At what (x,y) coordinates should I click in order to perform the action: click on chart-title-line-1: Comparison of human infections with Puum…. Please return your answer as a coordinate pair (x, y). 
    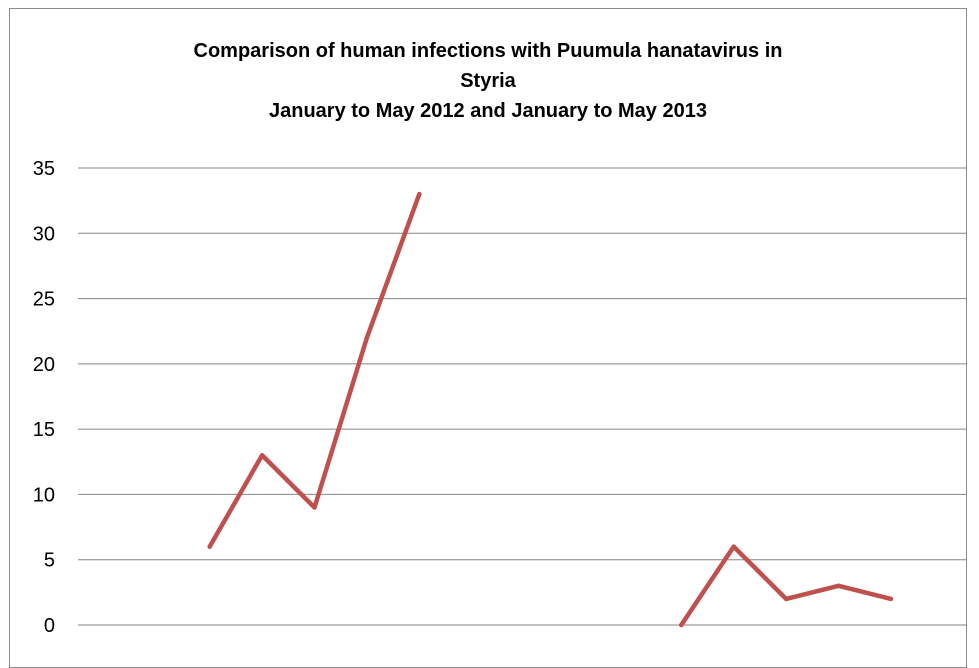
    Looking at the image, I should click on (488, 51).